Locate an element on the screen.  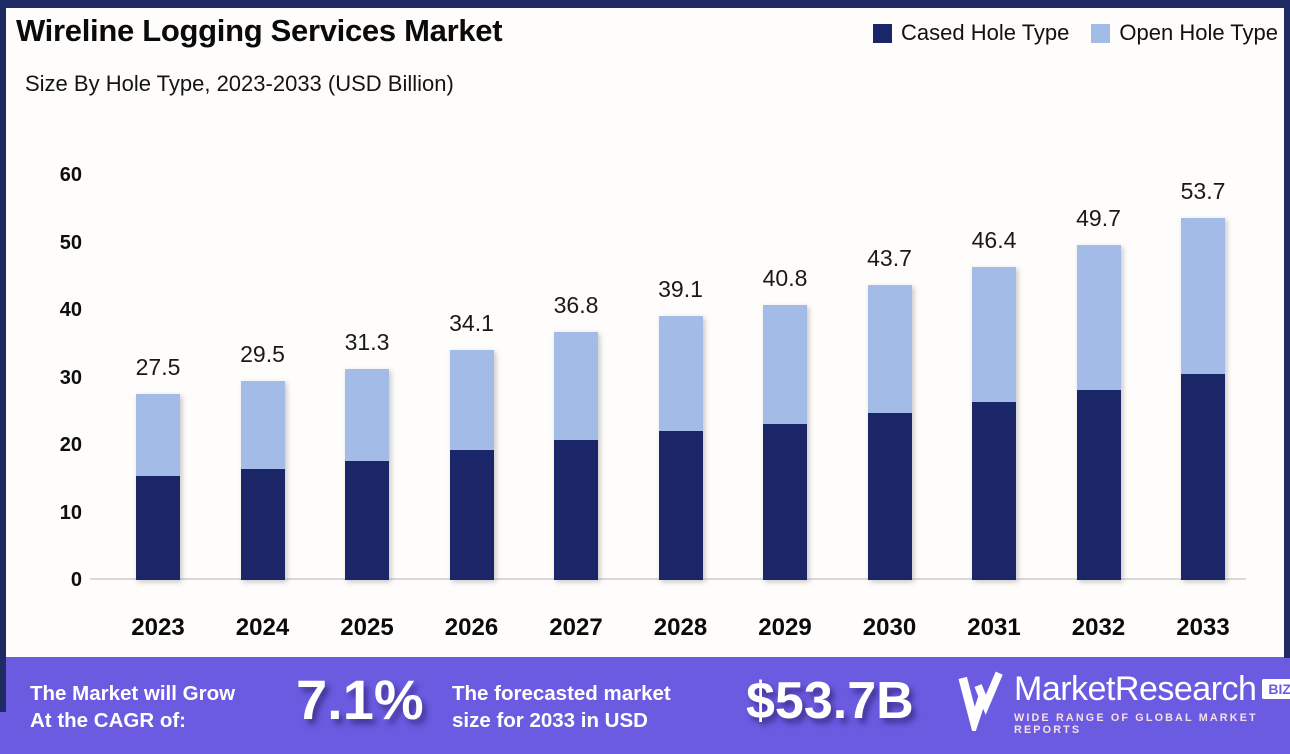
bar-total-label: 43.7 is located at coordinates (889, 258).